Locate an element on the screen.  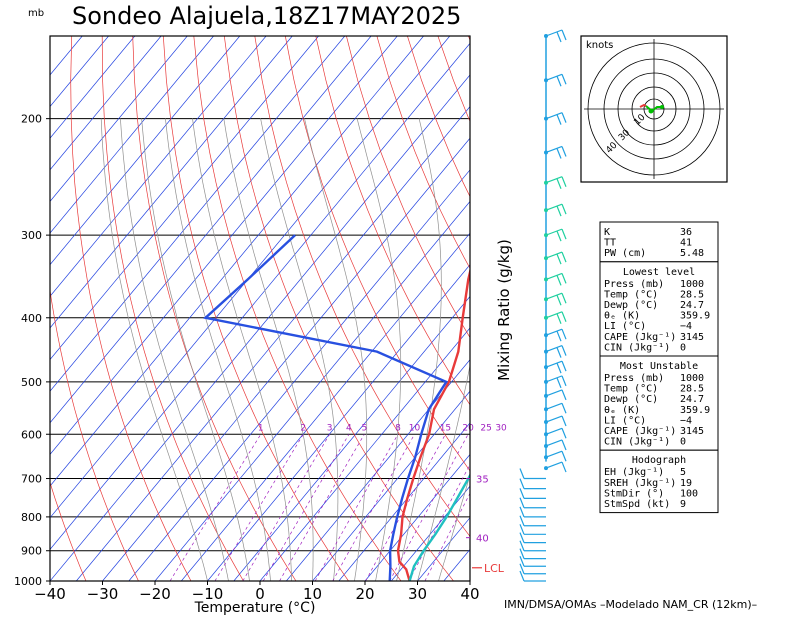
most-unstable-title: Most Unstable is located at coordinates (659, 366).